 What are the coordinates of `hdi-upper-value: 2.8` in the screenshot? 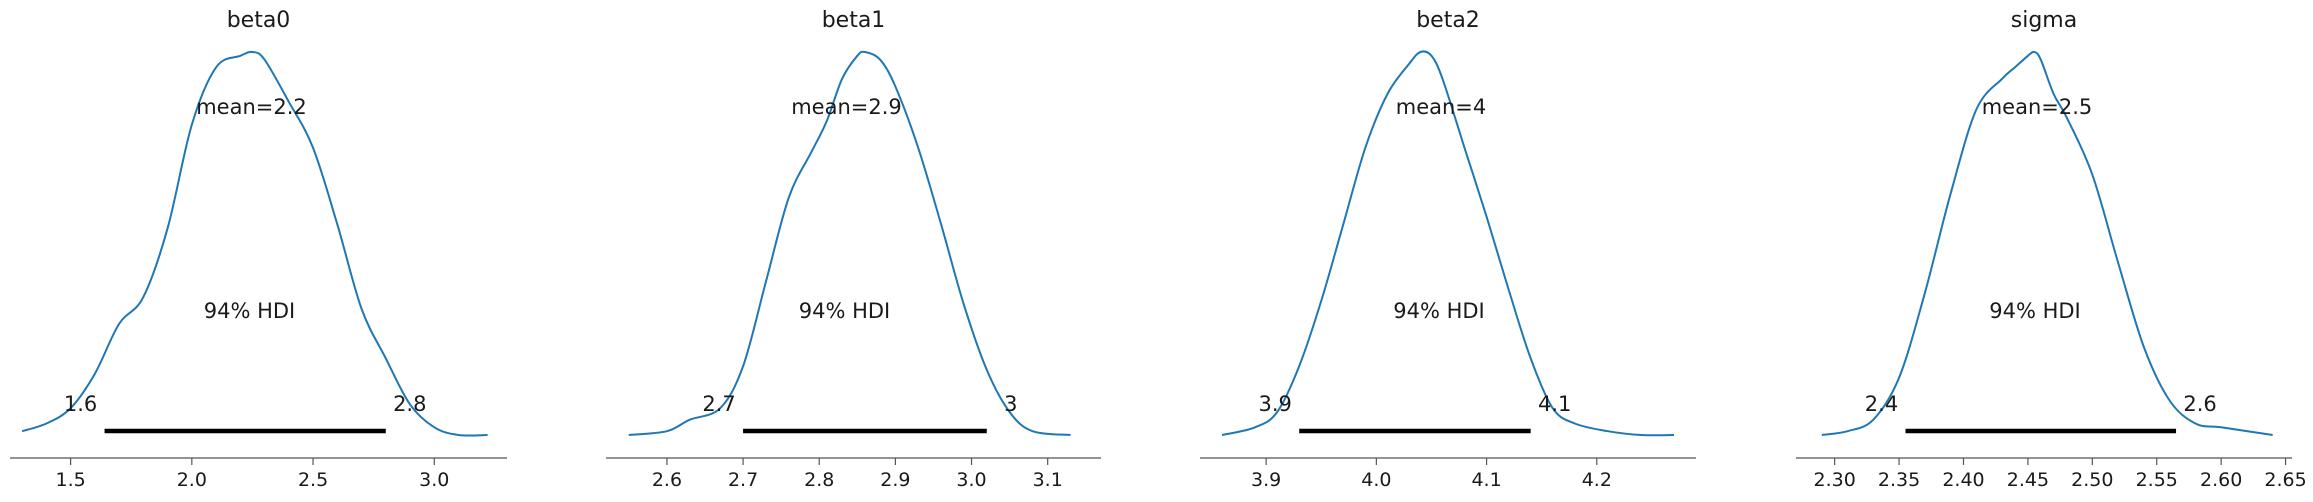 It's located at (409, 404).